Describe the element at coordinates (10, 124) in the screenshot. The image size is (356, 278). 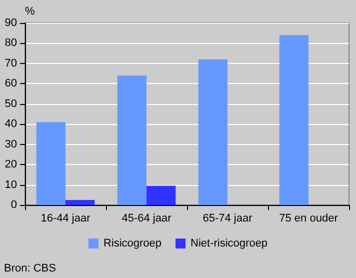
I see `y-tick-label: 40` at that location.